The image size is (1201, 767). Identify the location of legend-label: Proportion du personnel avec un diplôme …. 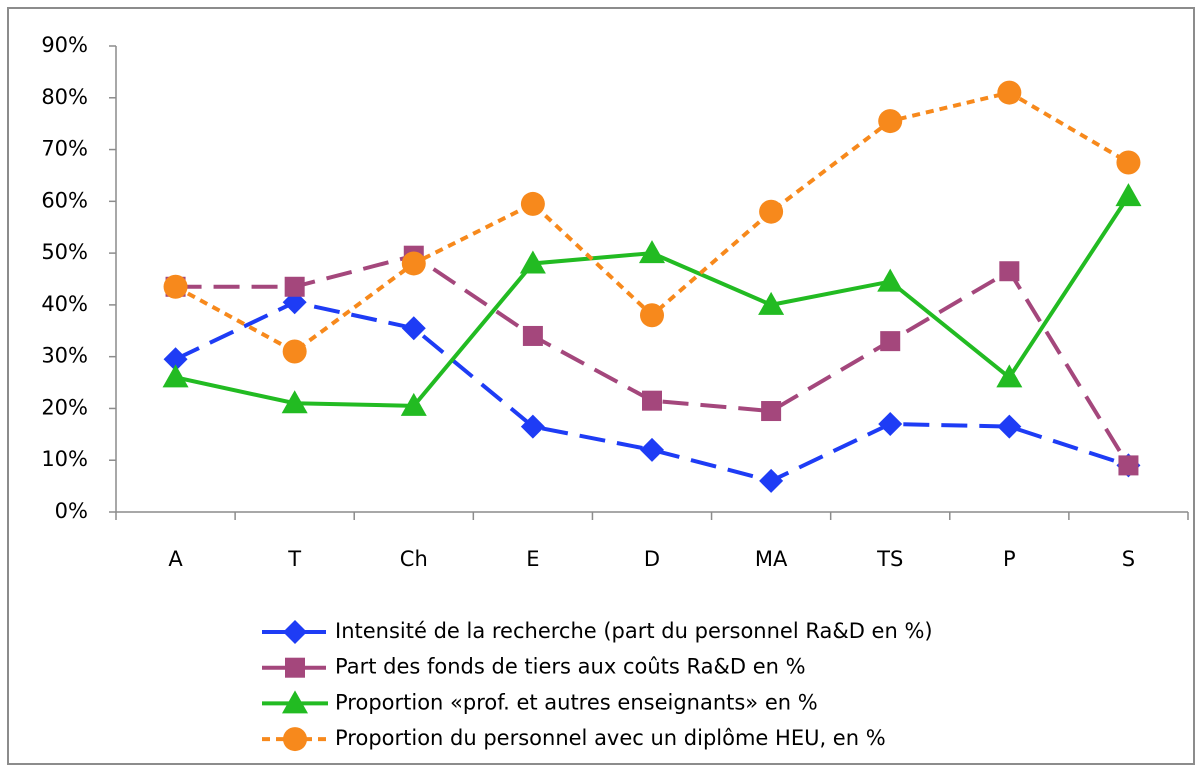
(610, 738).